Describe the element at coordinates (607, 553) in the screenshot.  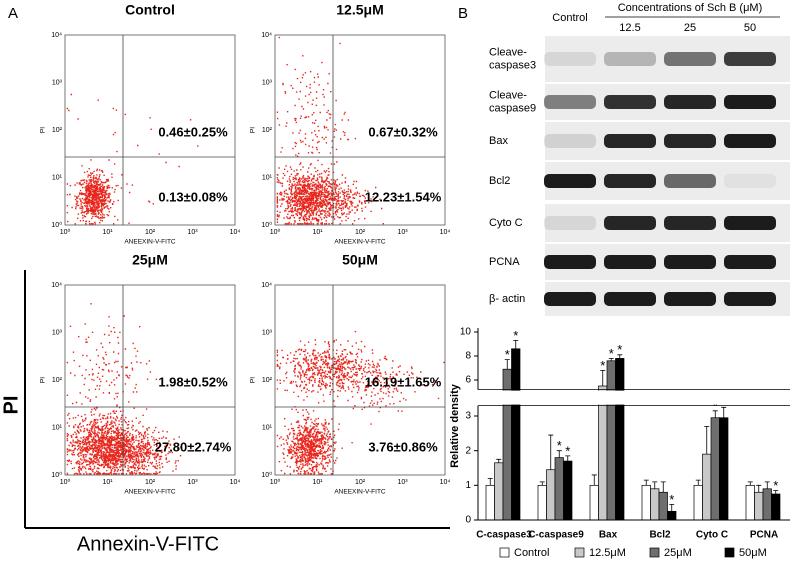
I see `legend-label: 12.5μM` at that location.